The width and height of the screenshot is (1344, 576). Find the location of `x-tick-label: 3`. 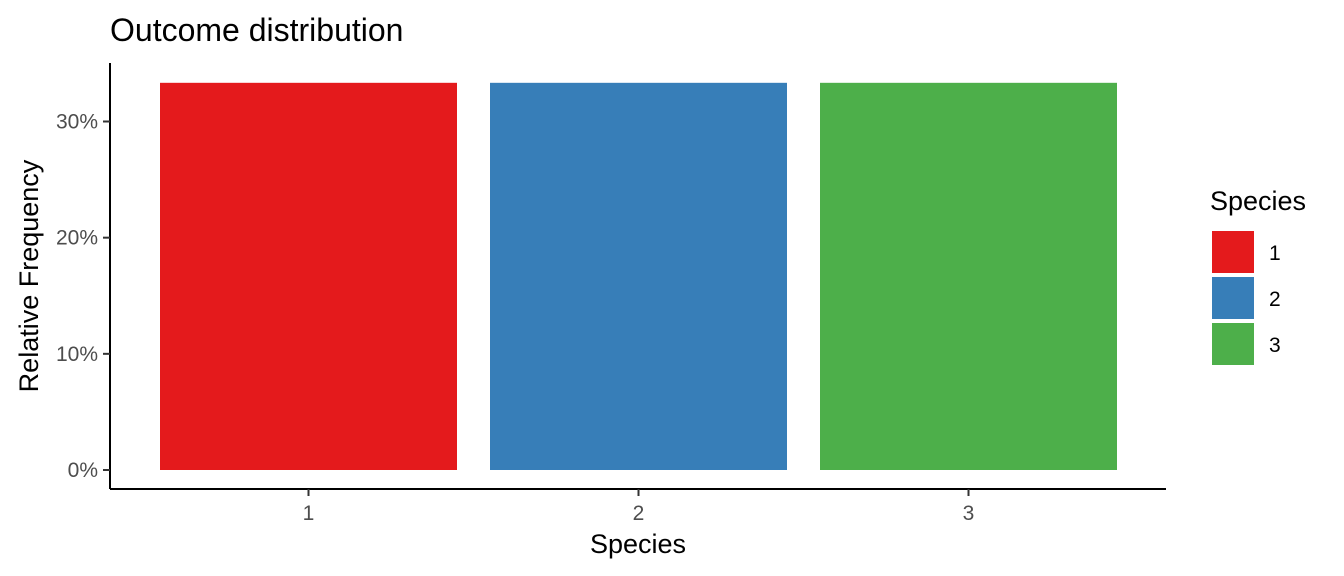

x-tick-label: 3 is located at coordinates (969, 513).